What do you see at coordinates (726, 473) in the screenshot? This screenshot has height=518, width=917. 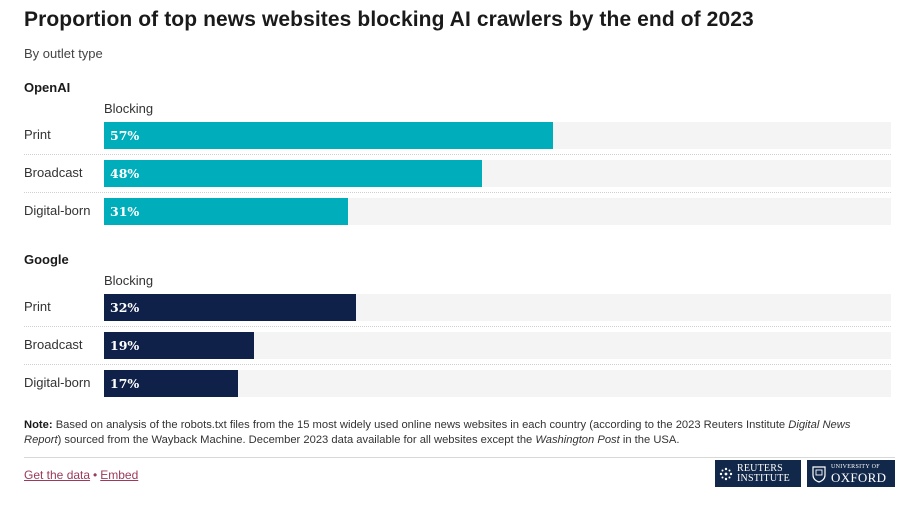 I see `reuters-dots-icon` at bounding box center [726, 473].